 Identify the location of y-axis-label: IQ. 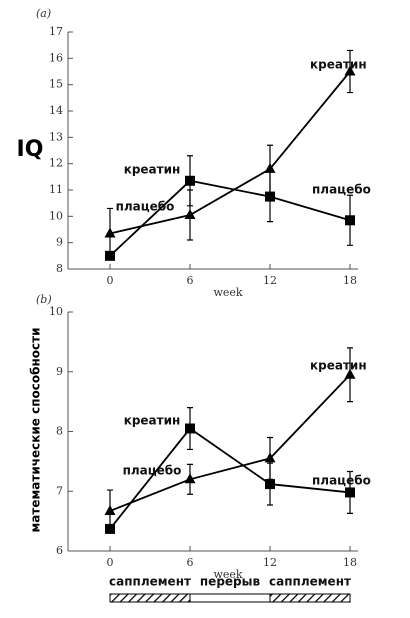
(30, 149).